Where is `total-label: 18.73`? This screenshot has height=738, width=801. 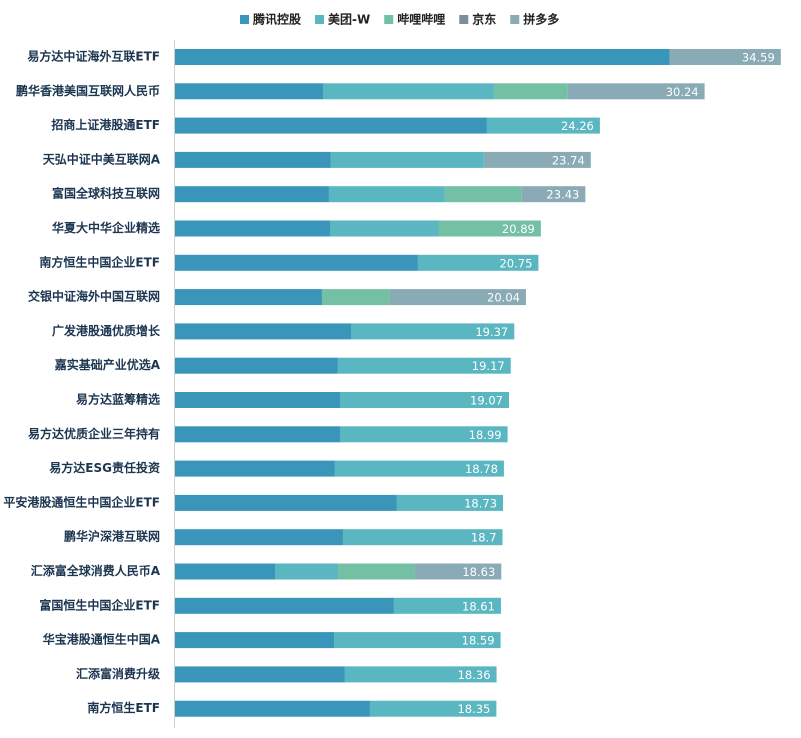 total-label: 18.73 is located at coordinates (480, 503).